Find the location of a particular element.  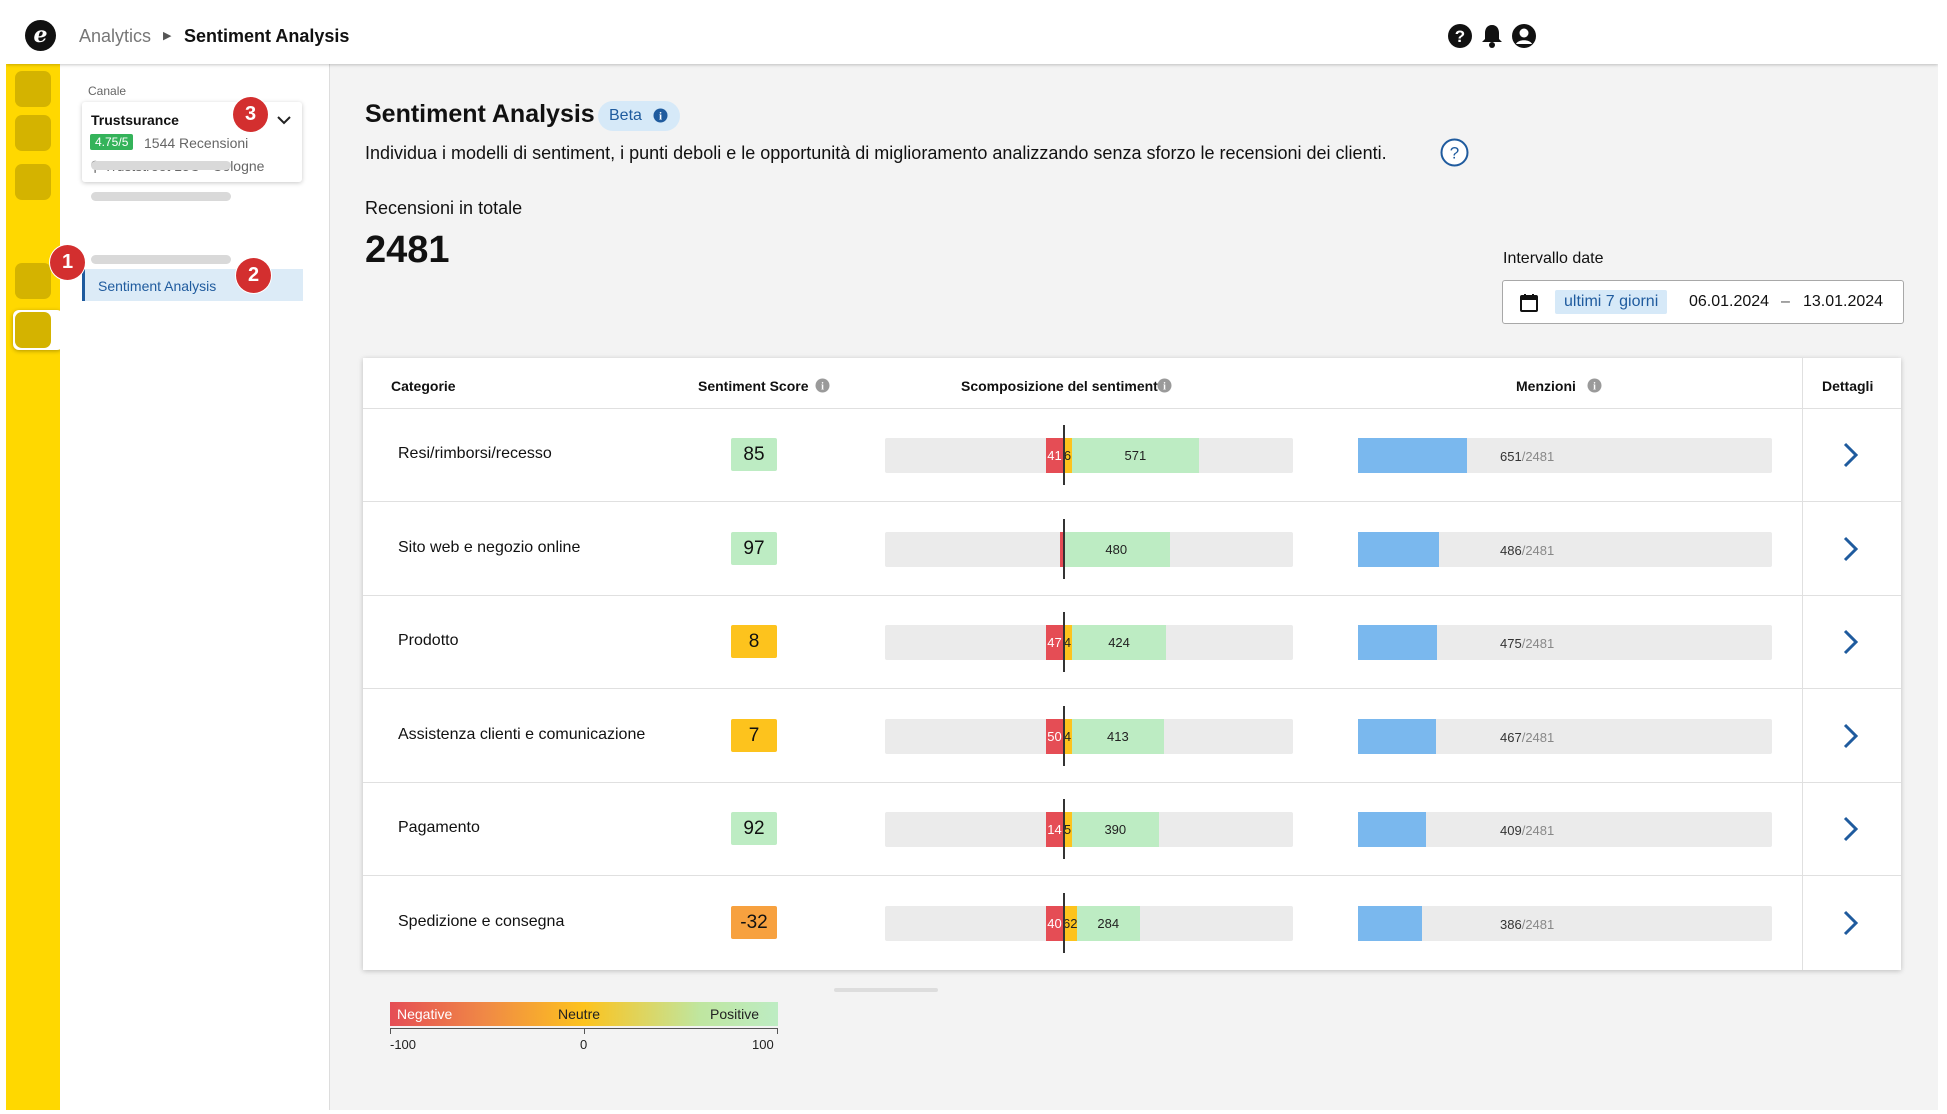

top-bar: e Analytics ▶ Sentiment Analysis ? is located at coordinates (972, 34).